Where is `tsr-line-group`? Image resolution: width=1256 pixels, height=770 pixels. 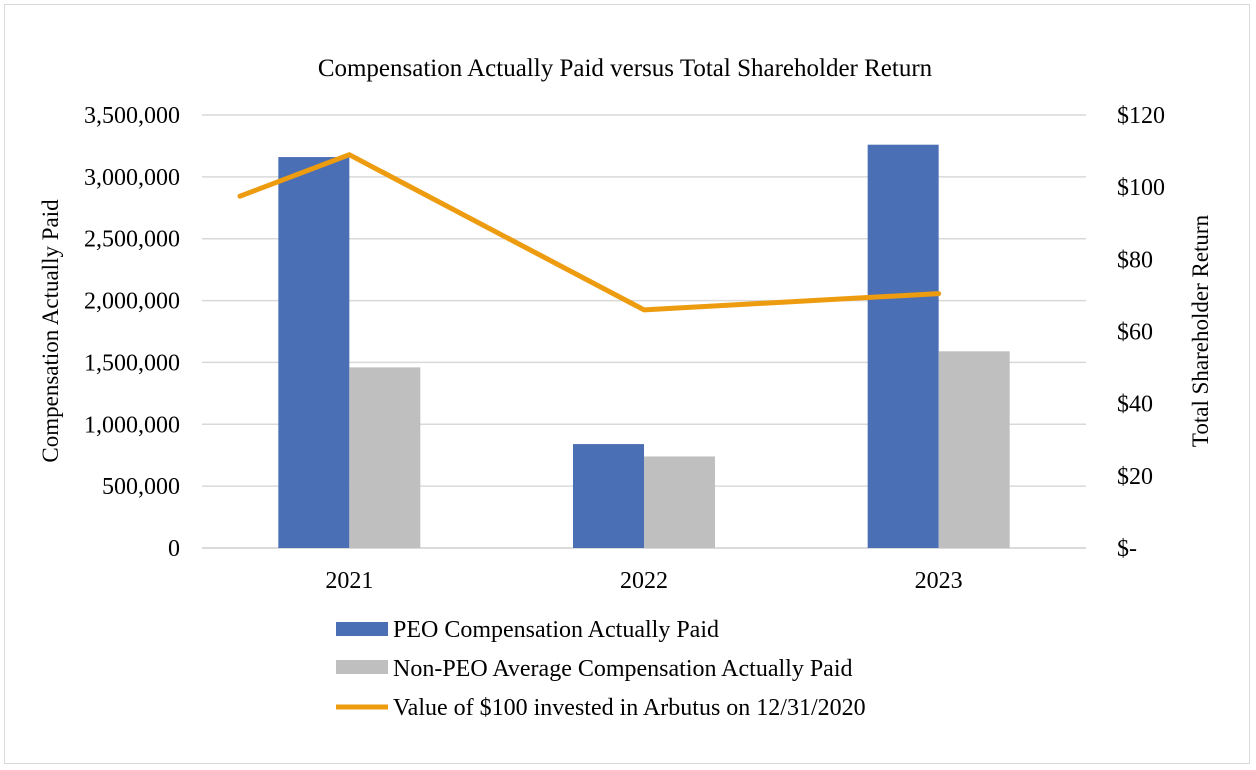
tsr-line-group is located at coordinates (589, 232).